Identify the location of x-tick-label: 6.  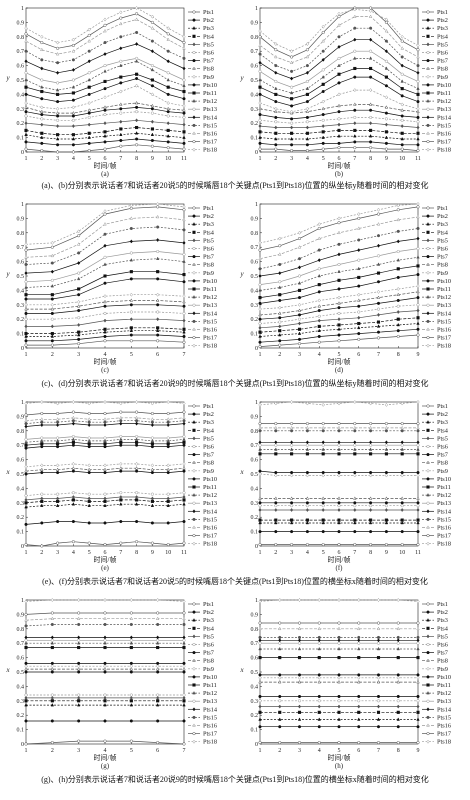
(157, 355).